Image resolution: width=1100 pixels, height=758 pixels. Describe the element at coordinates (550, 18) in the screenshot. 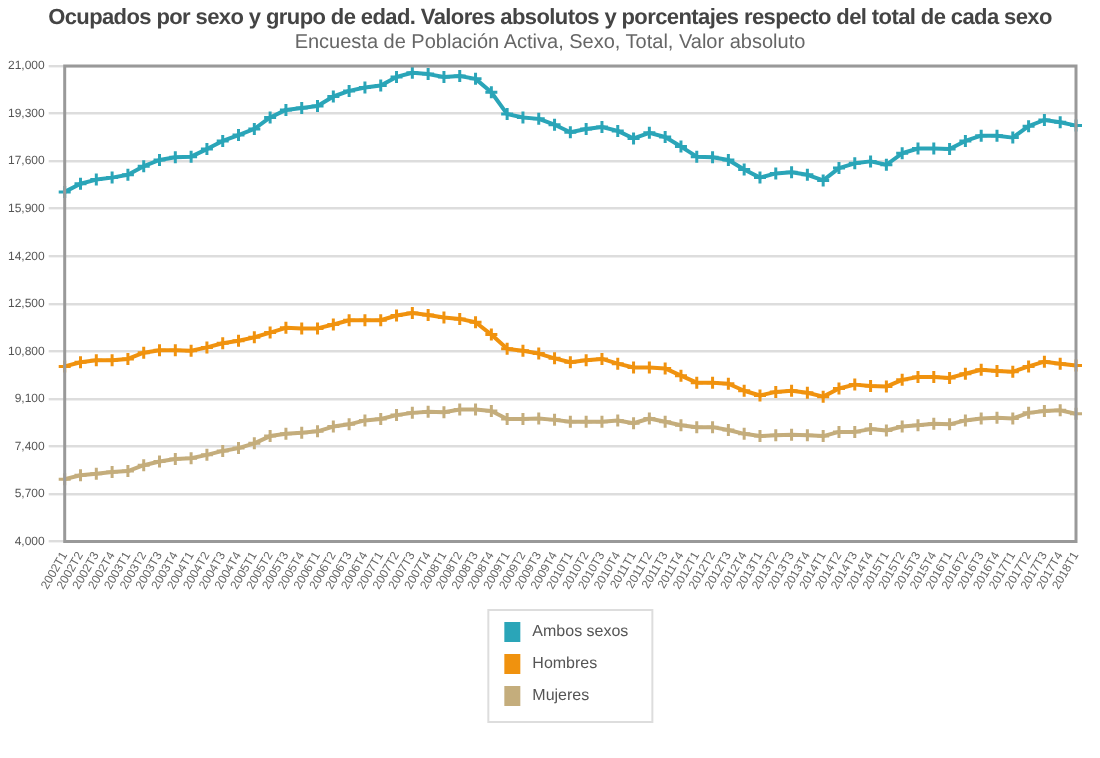

I see `chart-title: Ocupados por sexo y grupo de edad. Valores absolutos y porcentajes respecto del total de cada sexo` at that location.